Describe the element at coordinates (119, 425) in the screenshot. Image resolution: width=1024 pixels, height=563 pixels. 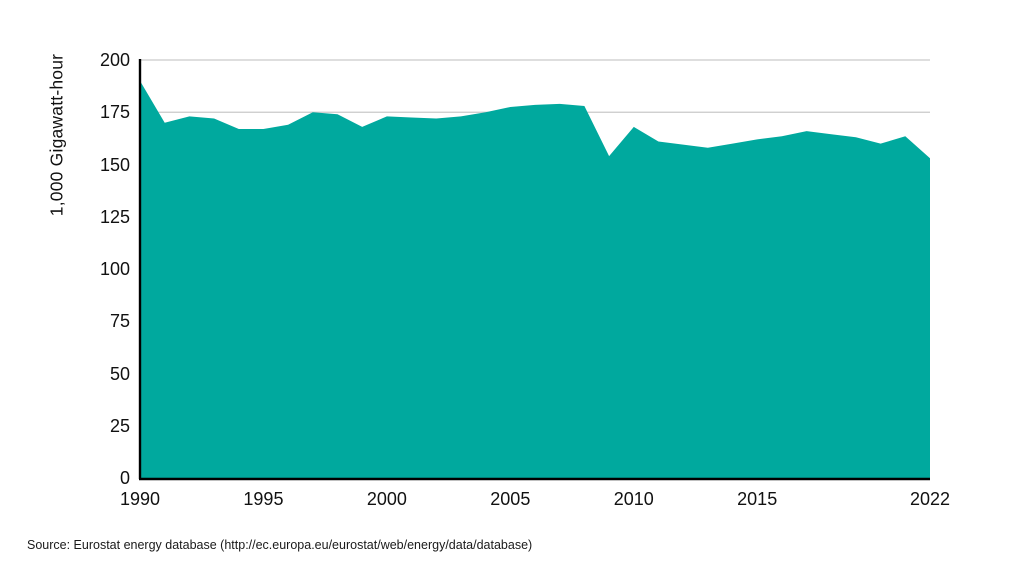
I see `y-tick-label-25: 25` at that location.